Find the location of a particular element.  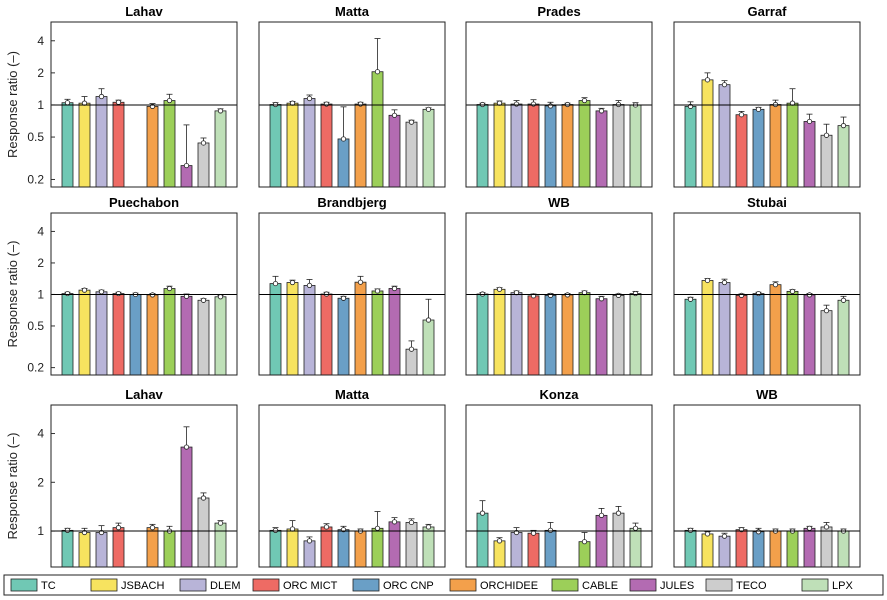

y-tick-label: 1 is located at coordinates (40, 105).